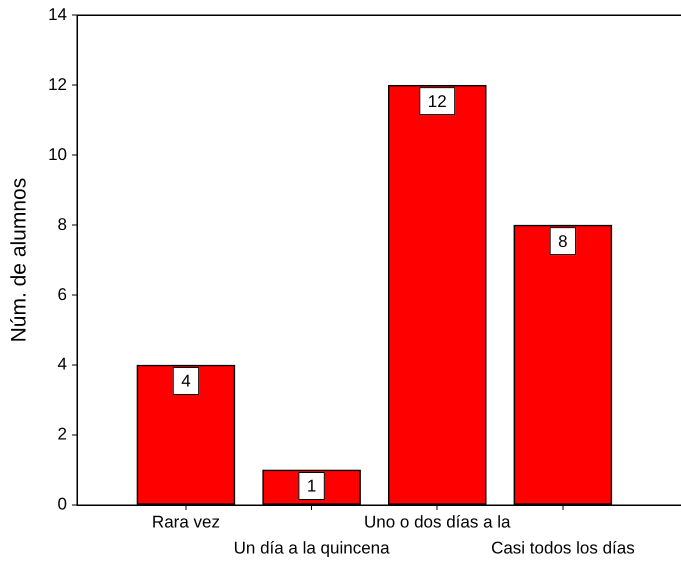 This screenshot has width=681, height=563. I want to click on x-tick-label: Un día a la quincena, so click(312, 548).